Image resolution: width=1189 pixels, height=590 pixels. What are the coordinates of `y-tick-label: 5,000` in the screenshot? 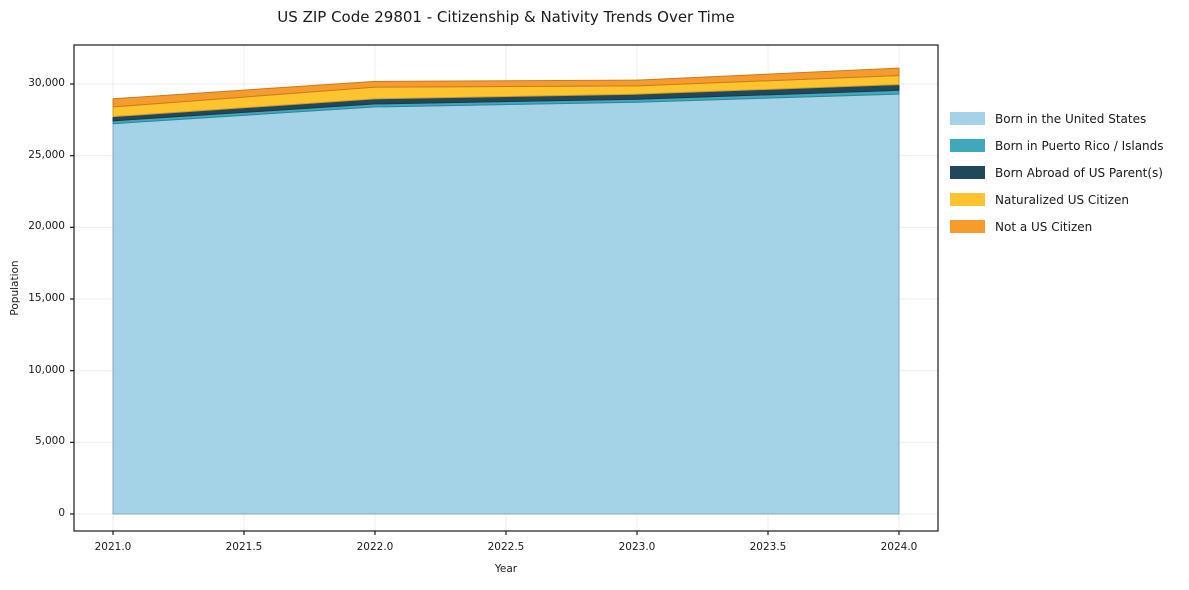 It's located at (49, 441).